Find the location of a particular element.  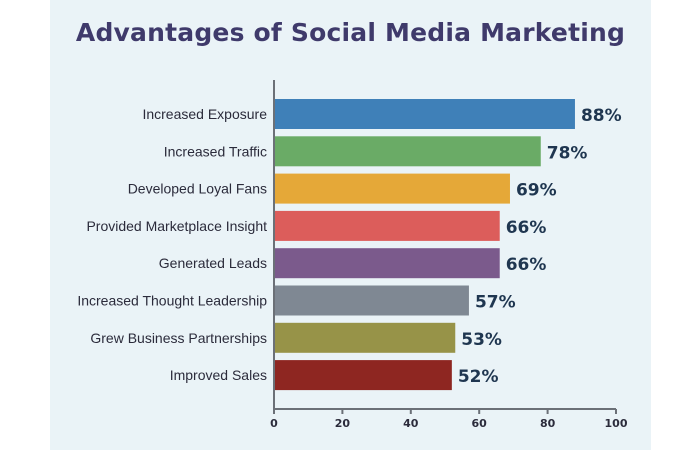

category-label-4: Provided Marketplace Insight is located at coordinates (176, 226).